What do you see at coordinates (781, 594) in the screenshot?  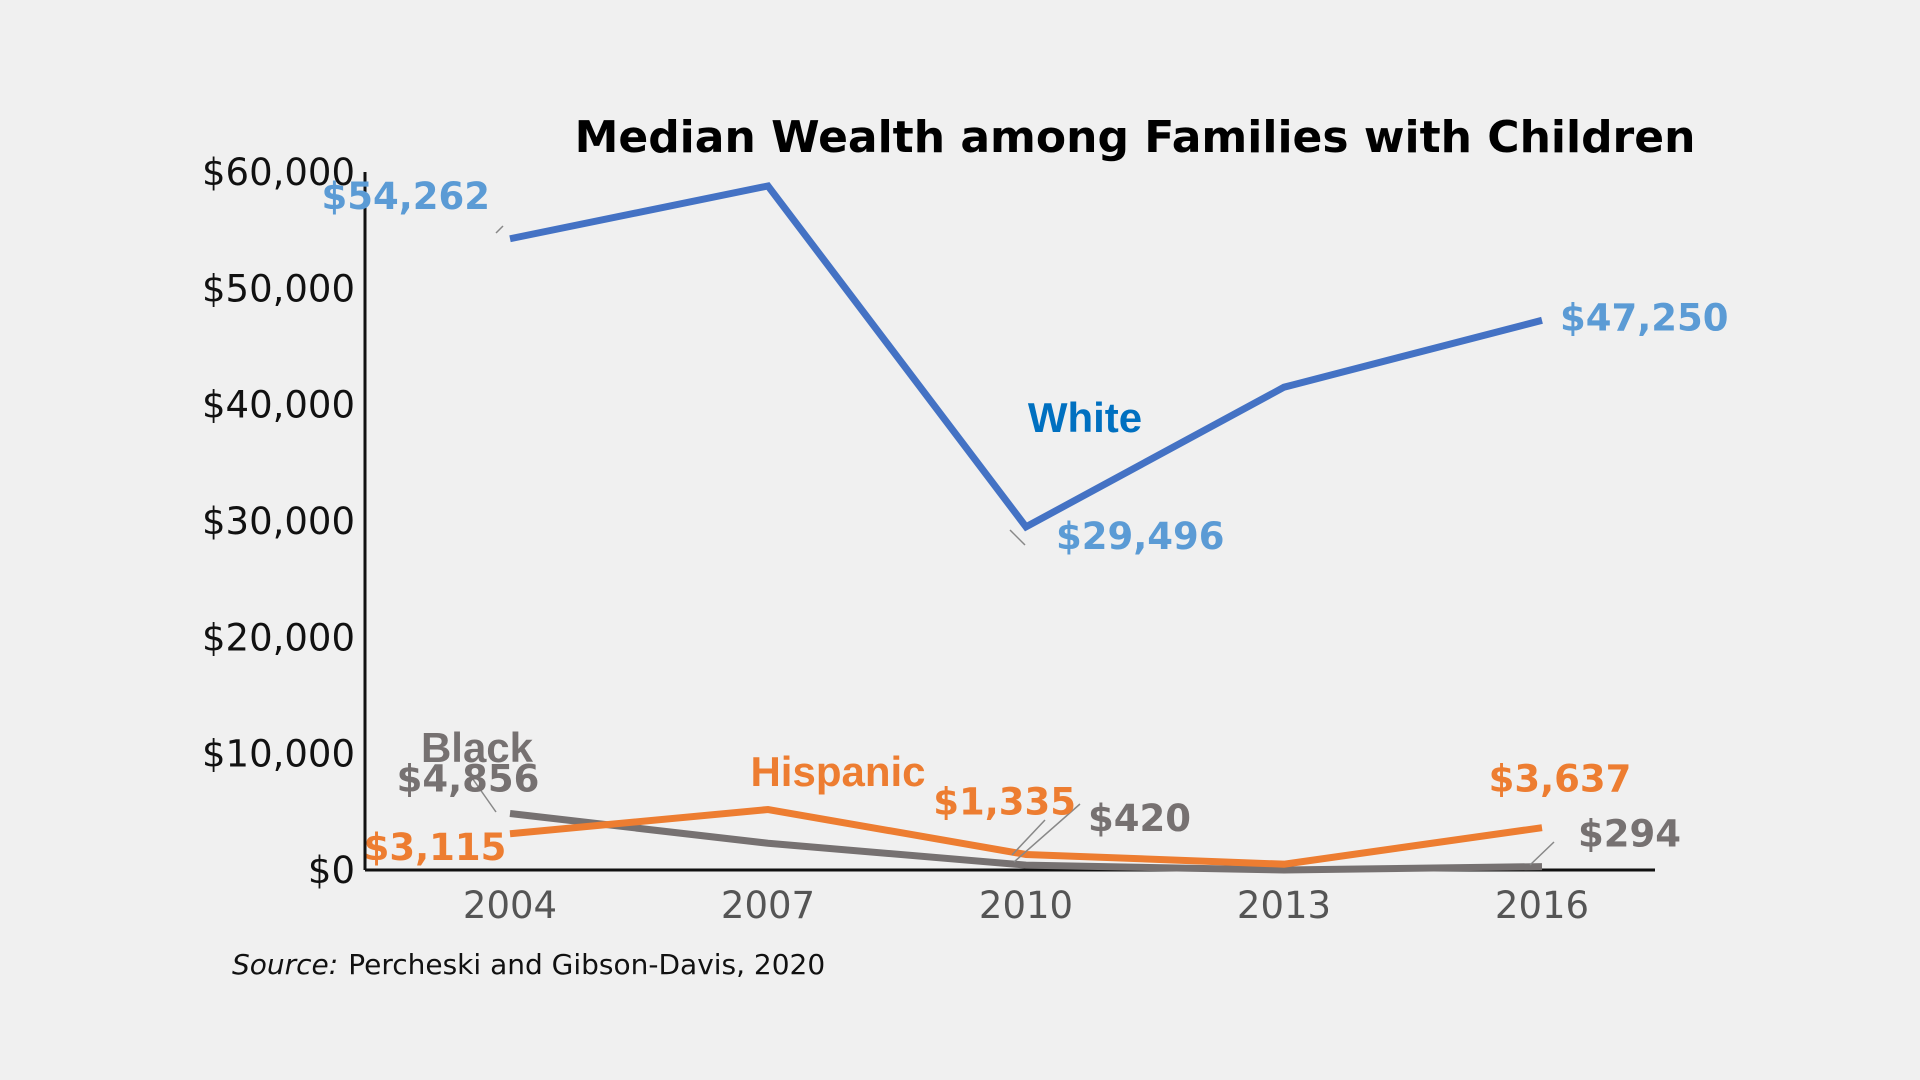 I see `series-name-labels: White Black Hispanic` at bounding box center [781, 594].